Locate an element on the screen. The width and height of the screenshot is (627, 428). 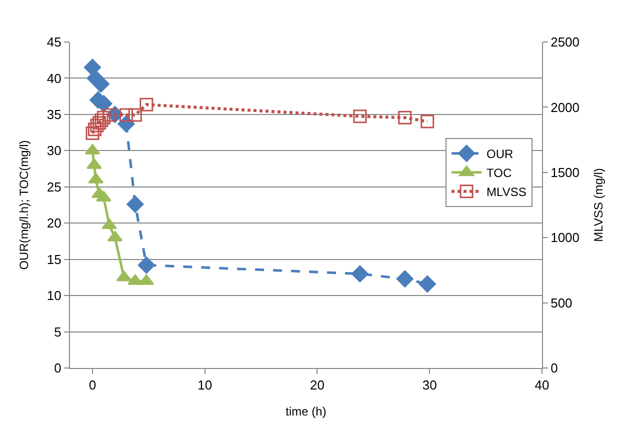
legend-label: TOC is located at coordinates (499, 173).